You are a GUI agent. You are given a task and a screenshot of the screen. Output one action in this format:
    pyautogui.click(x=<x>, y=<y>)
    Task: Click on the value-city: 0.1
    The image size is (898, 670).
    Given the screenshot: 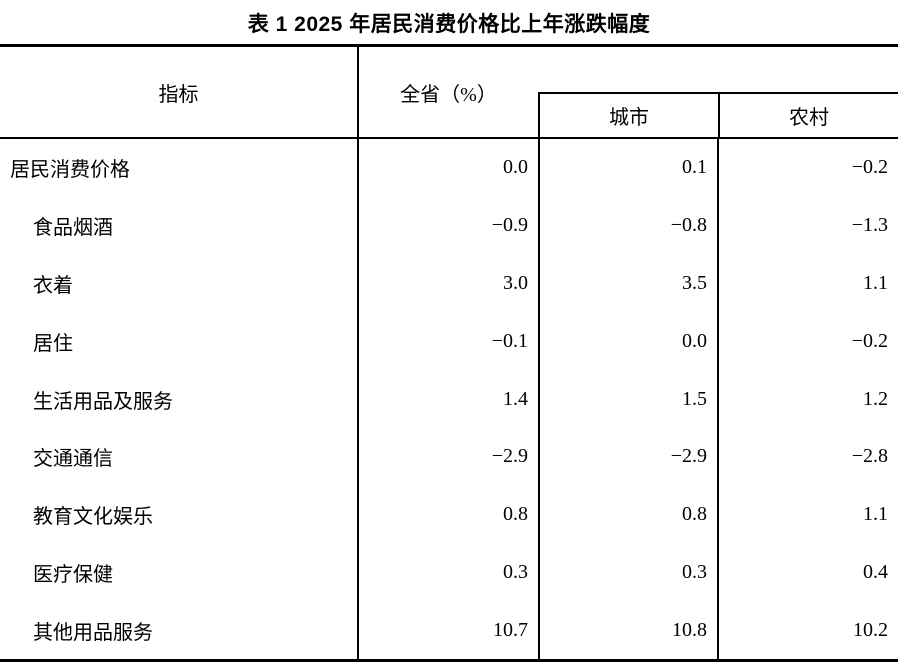 What is the action you would take?
    pyautogui.click(x=627, y=168)
    